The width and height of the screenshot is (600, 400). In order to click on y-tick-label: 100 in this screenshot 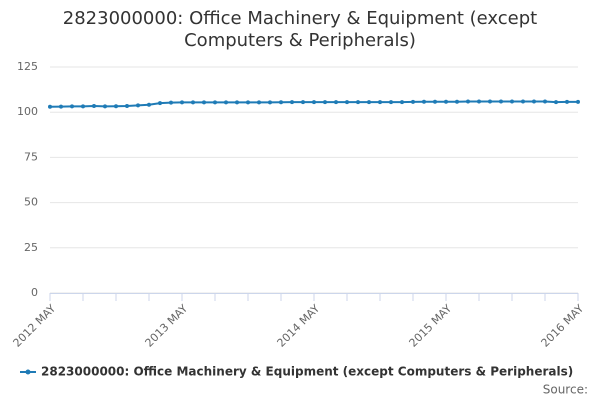, I will do `click(27, 111)`.